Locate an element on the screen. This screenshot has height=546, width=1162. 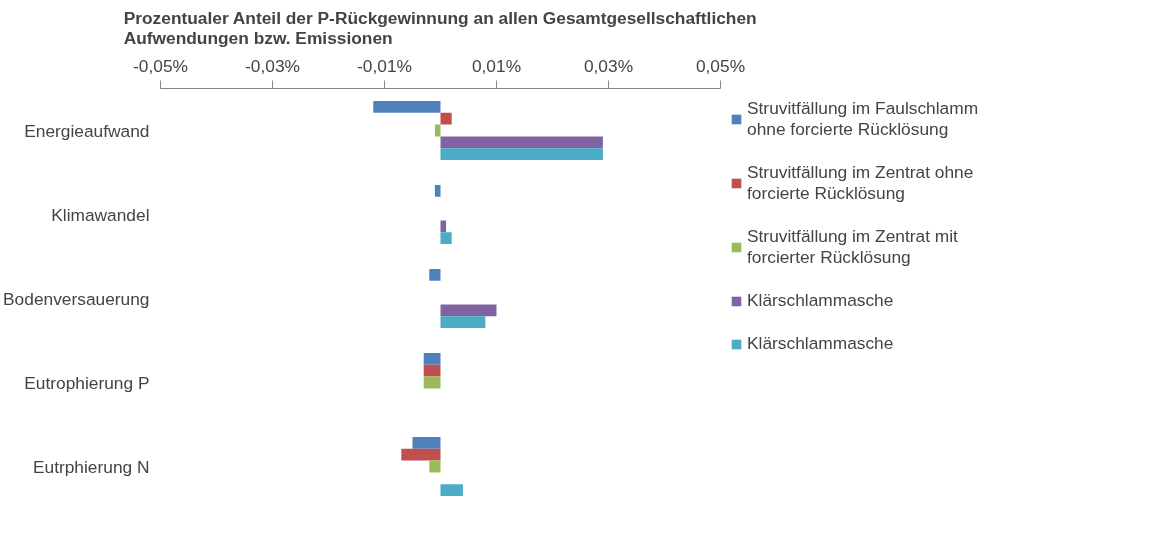
y-tick-label: Energieaufwand is located at coordinates (87, 130).